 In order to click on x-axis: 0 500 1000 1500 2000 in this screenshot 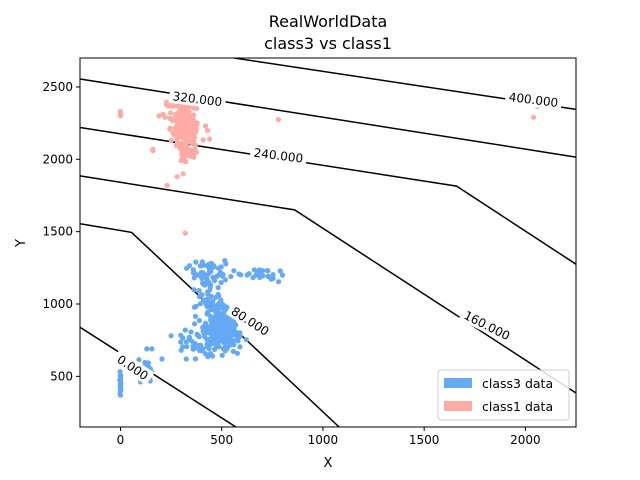, I will do `click(329, 437)`.